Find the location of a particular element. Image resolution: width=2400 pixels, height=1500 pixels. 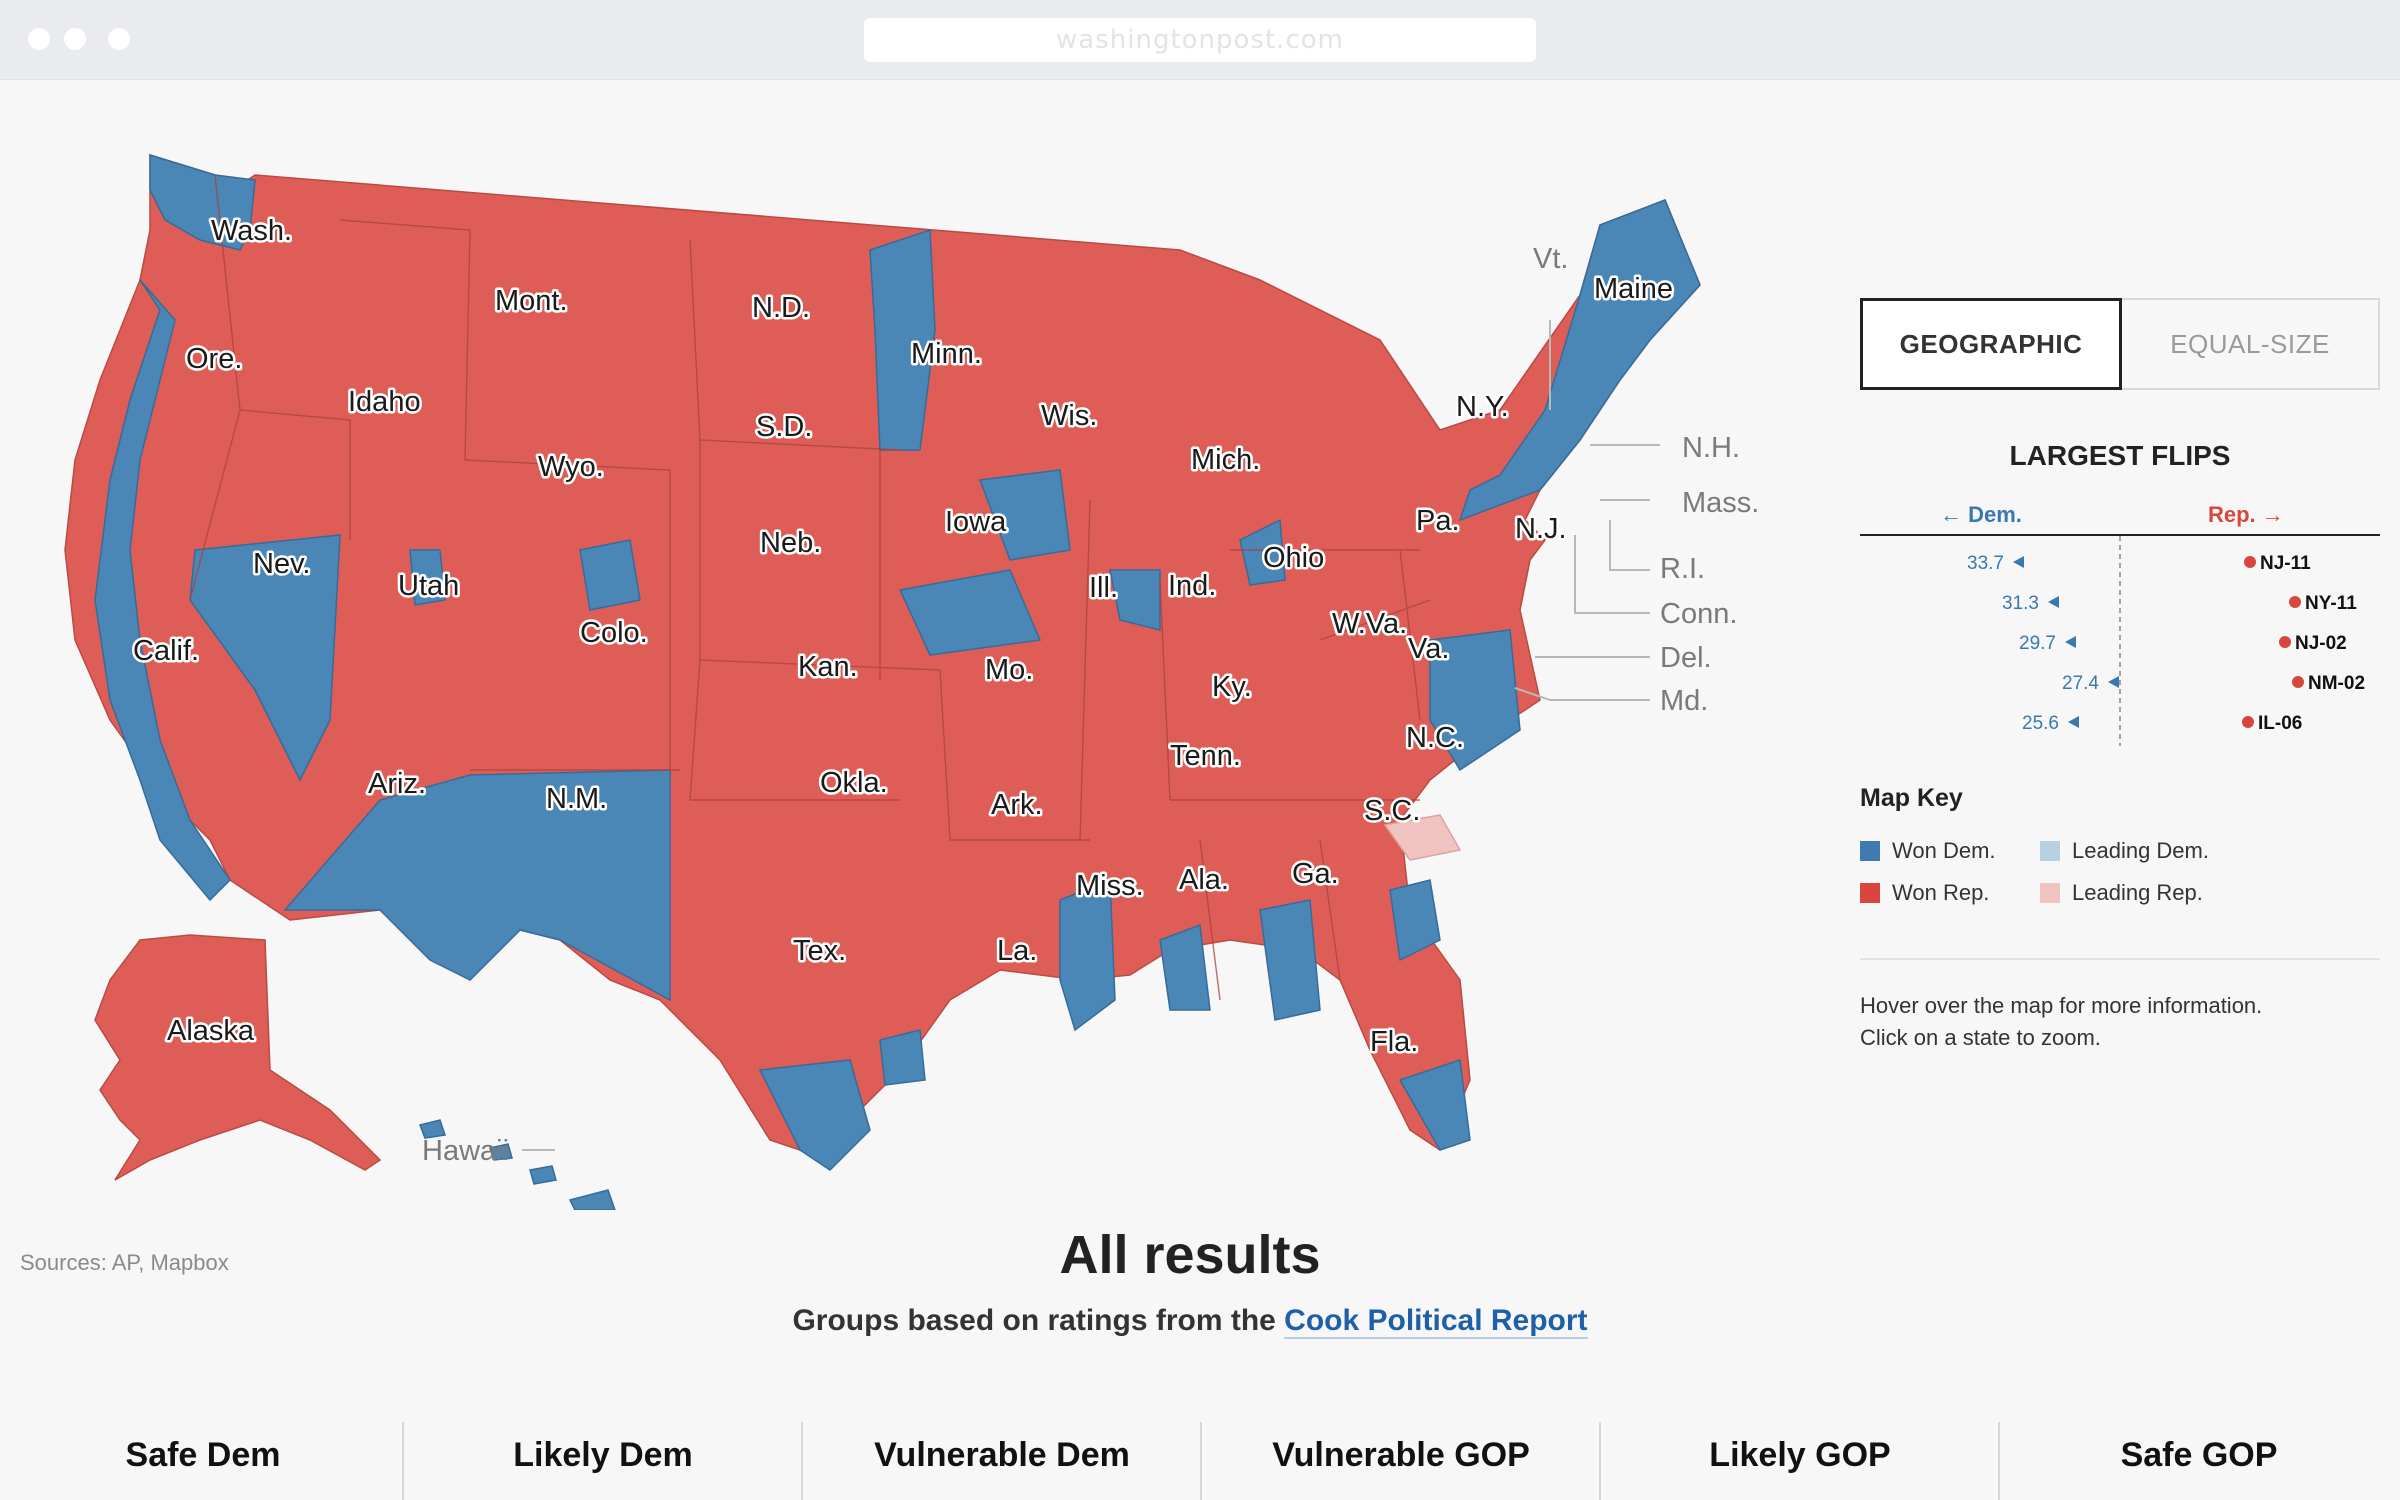

group-vulnerable-gop: Vulnerable GOP is located at coordinates (1401, 1455).